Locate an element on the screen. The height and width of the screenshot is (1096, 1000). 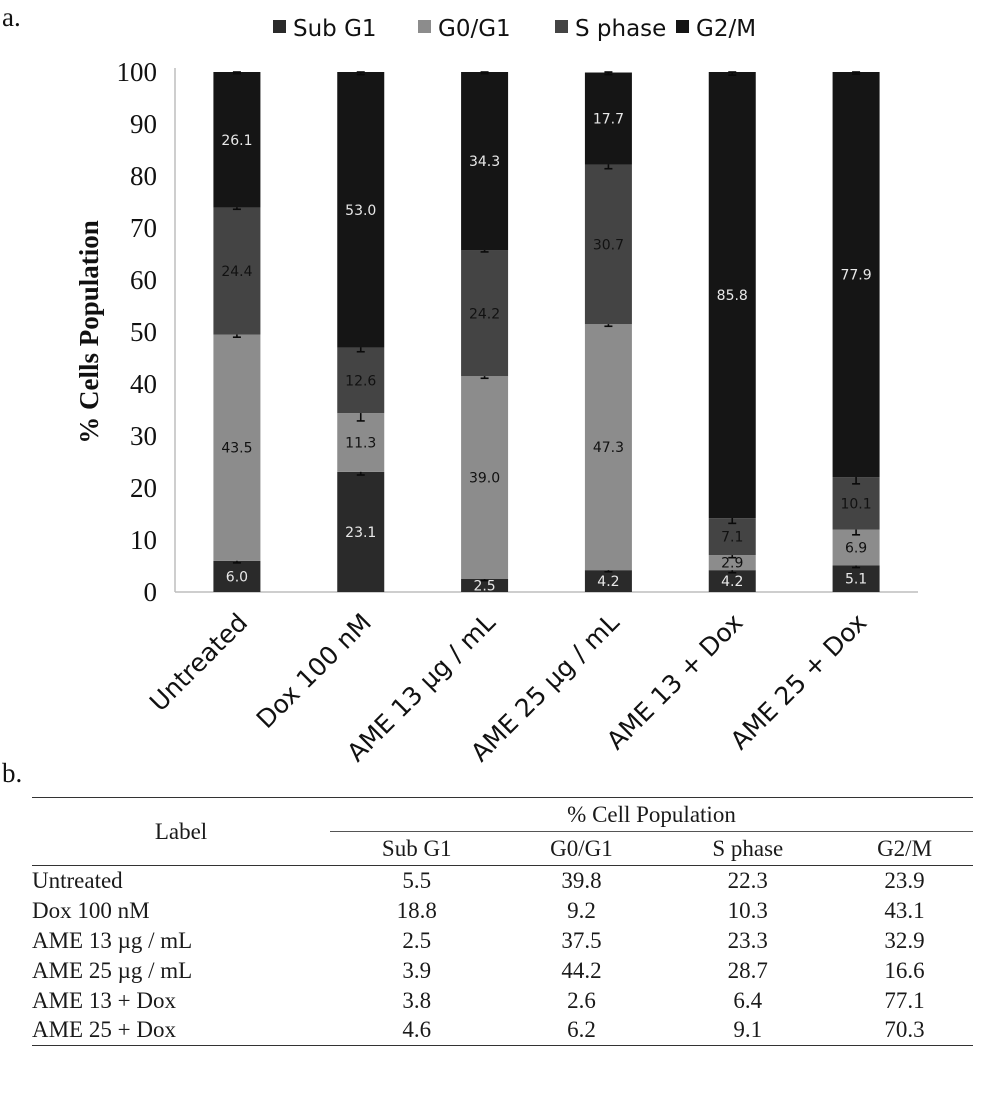
data-label: 43.5 is located at coordinates (236, 449).